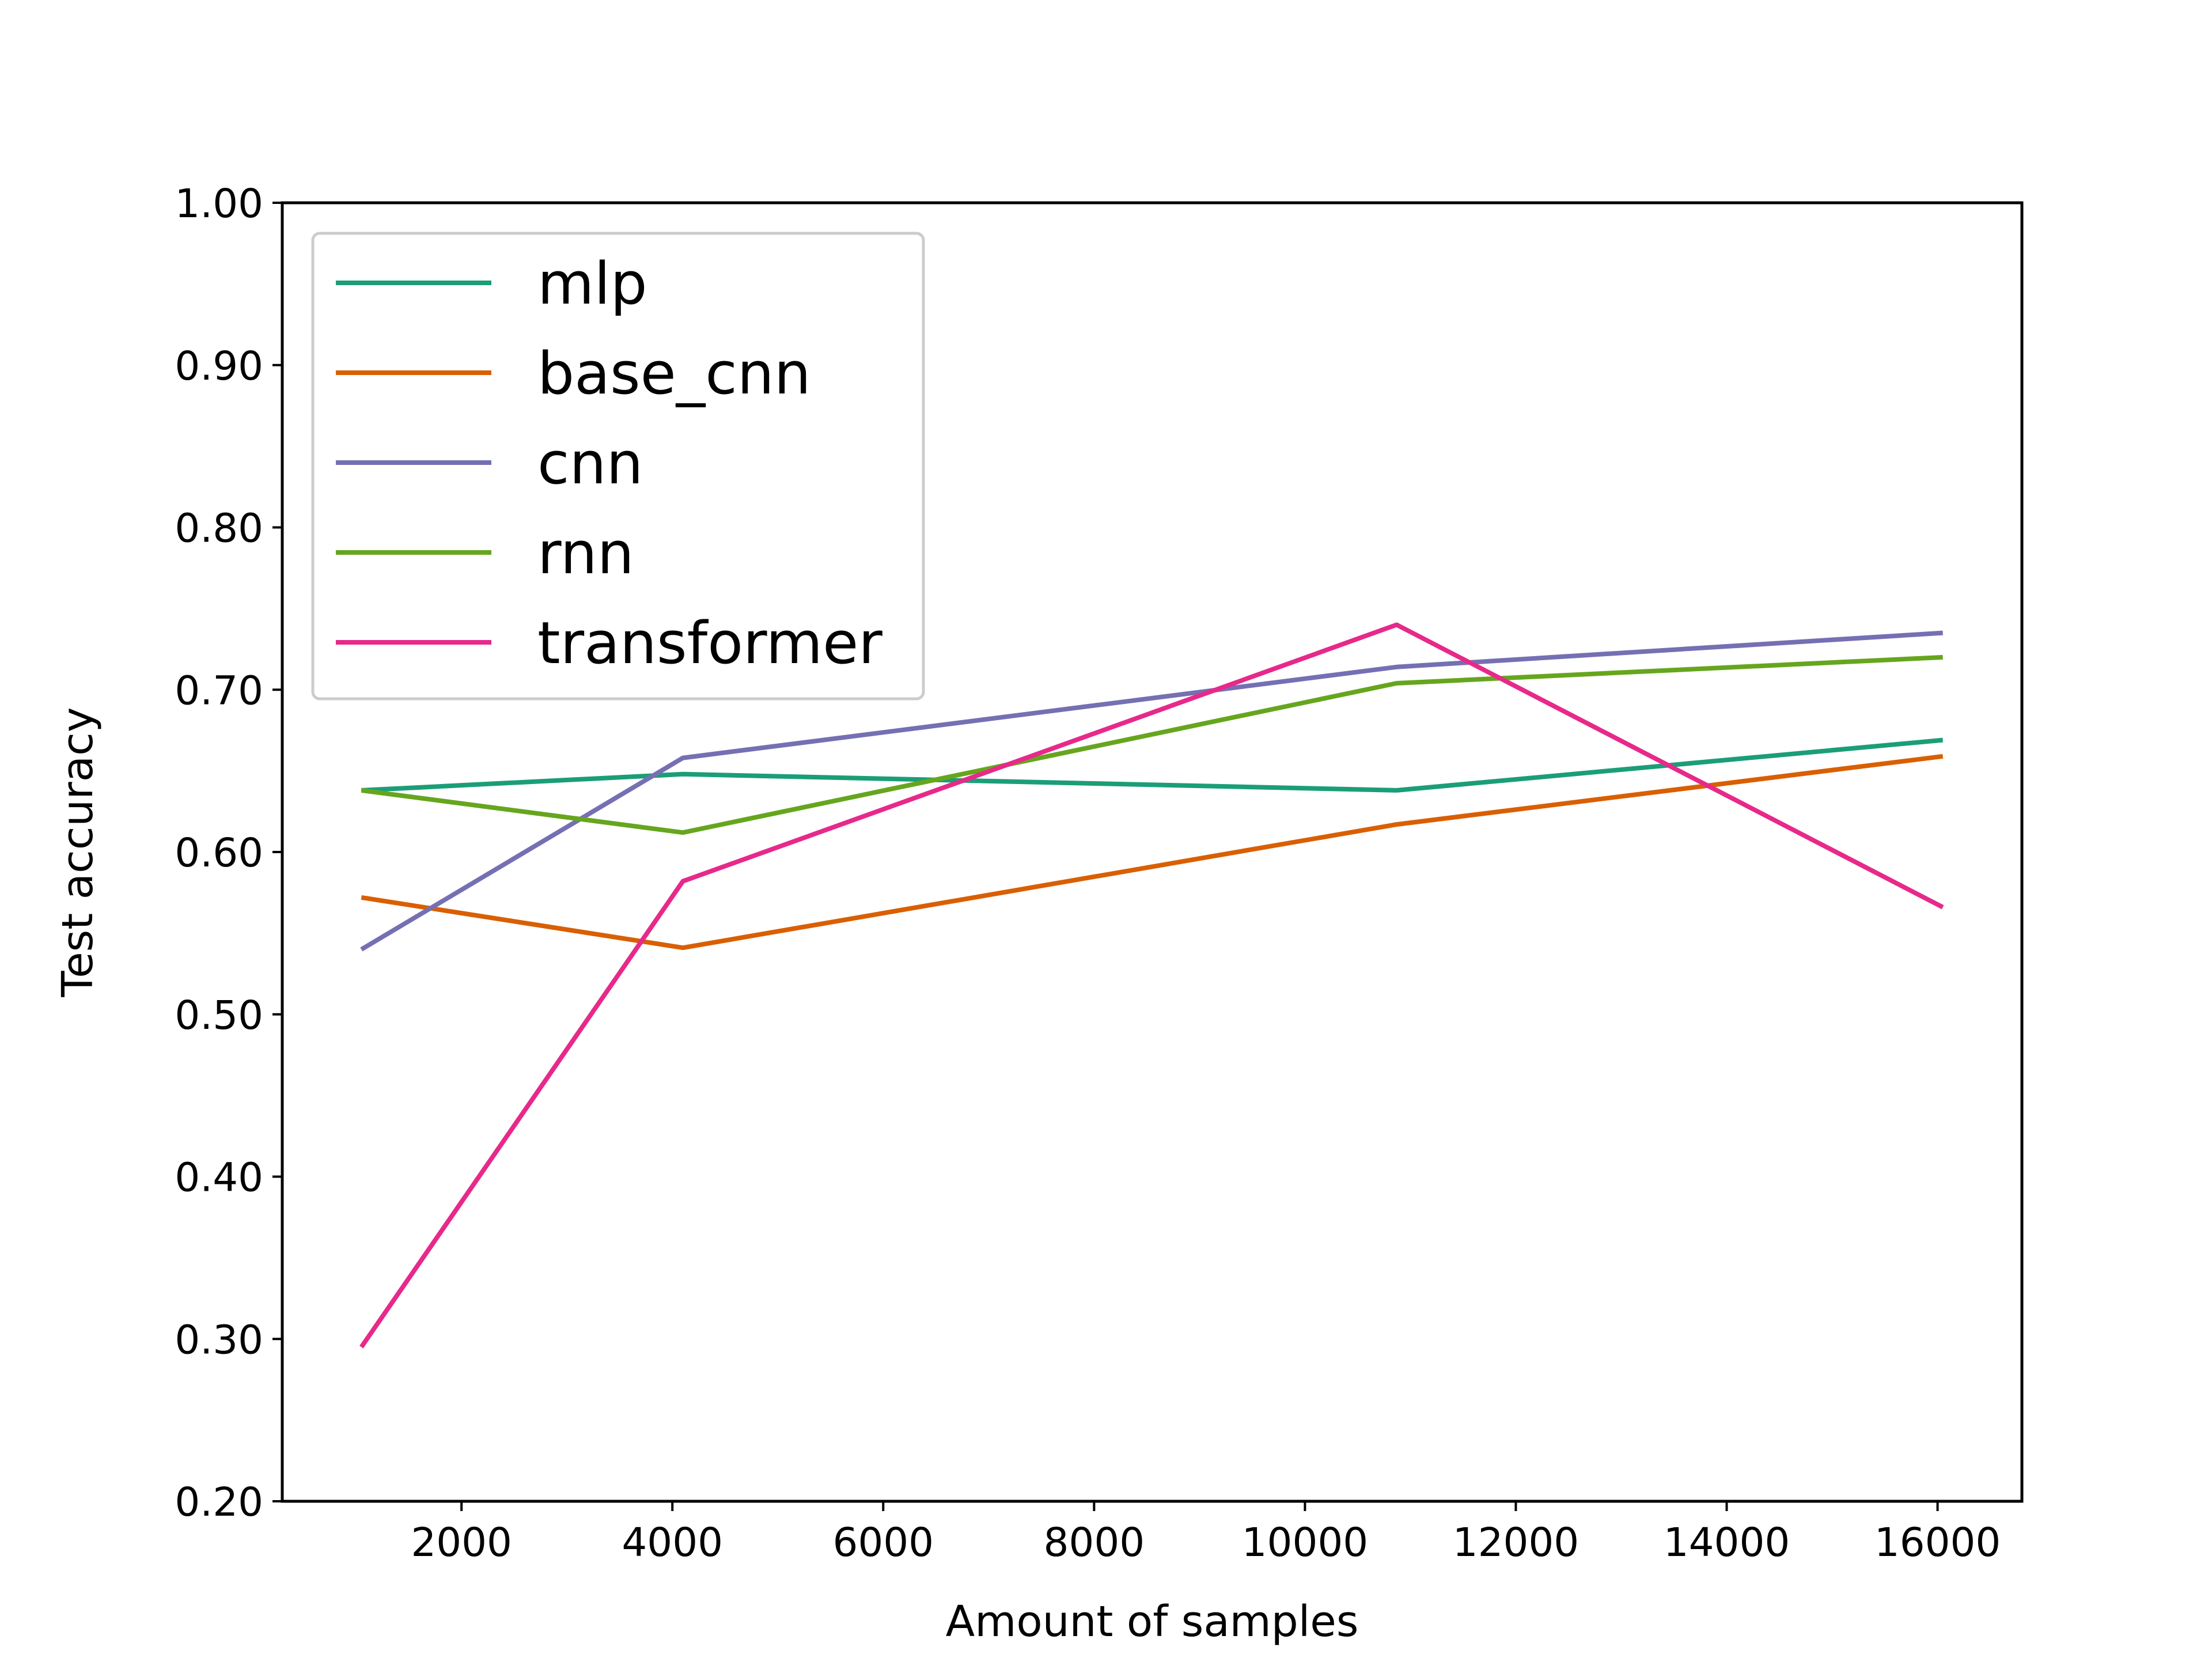 The image size is (2212, 1662). I want to click on legend-label-rnn: rnn, so click(585, 553).